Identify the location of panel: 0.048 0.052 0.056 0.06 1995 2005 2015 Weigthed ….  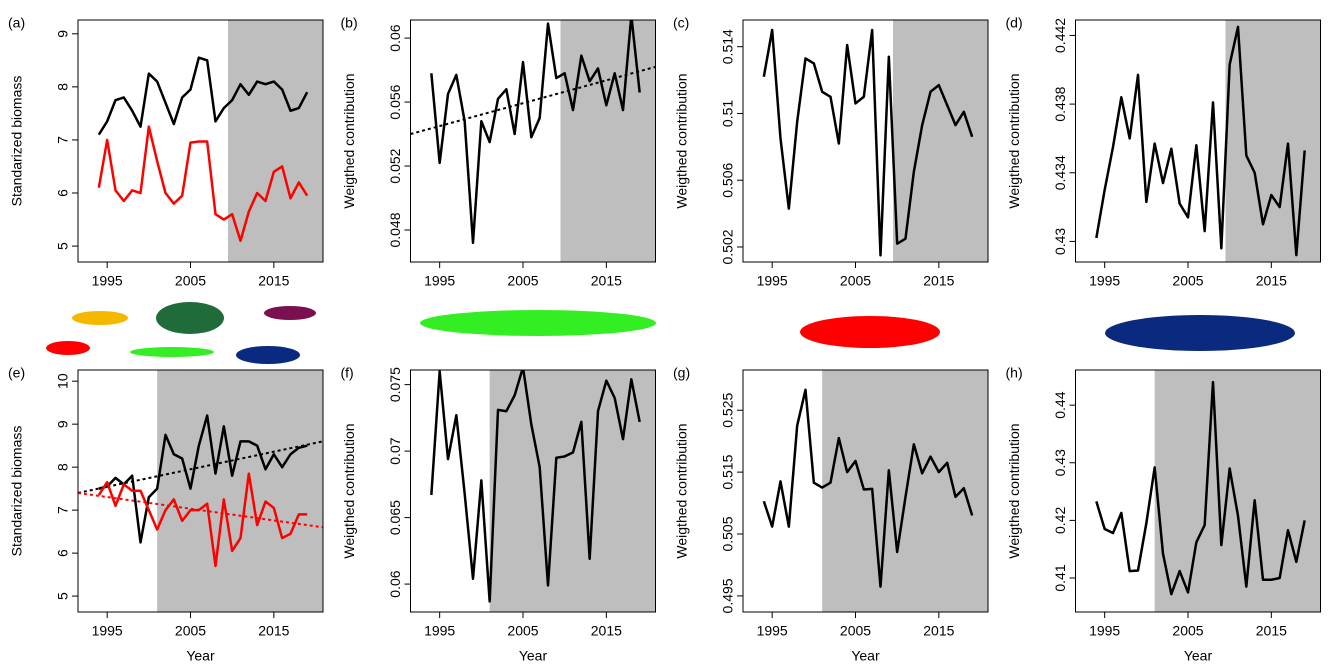
(498, 152).